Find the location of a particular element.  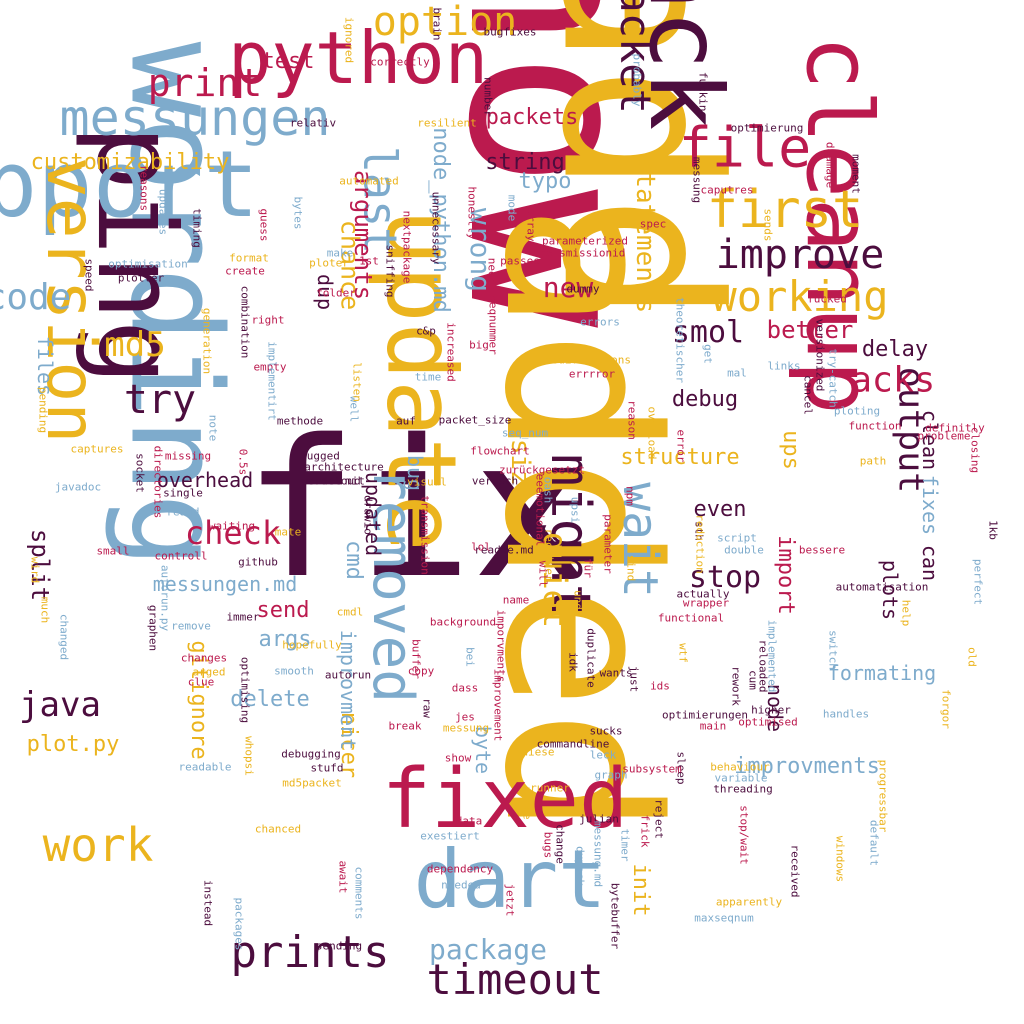

word-jes: jes is located at coordinates (465, 717).